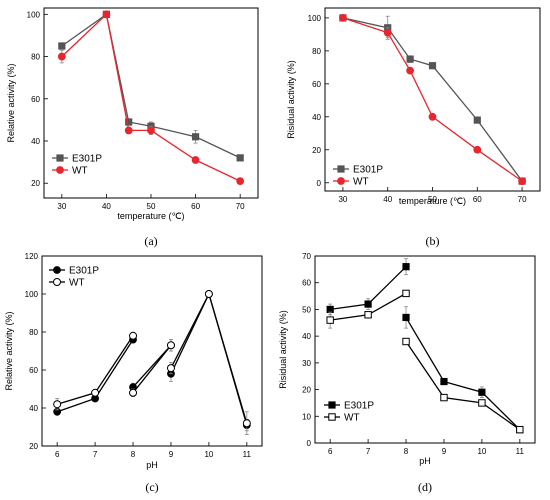 The height and width of the screenshot is (500, 550). Describe the element at coordinates (240, 206) in the screenshot. I see `panel-1-x-tick-label: 70` at that location.